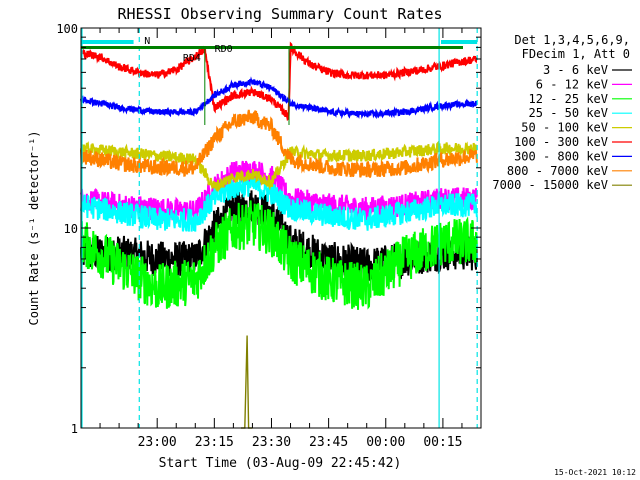 The image size is (640, 480). Describe the element at coordinates (192, 58) in the screenshot. I see `rd4-label: RD4` at that location.